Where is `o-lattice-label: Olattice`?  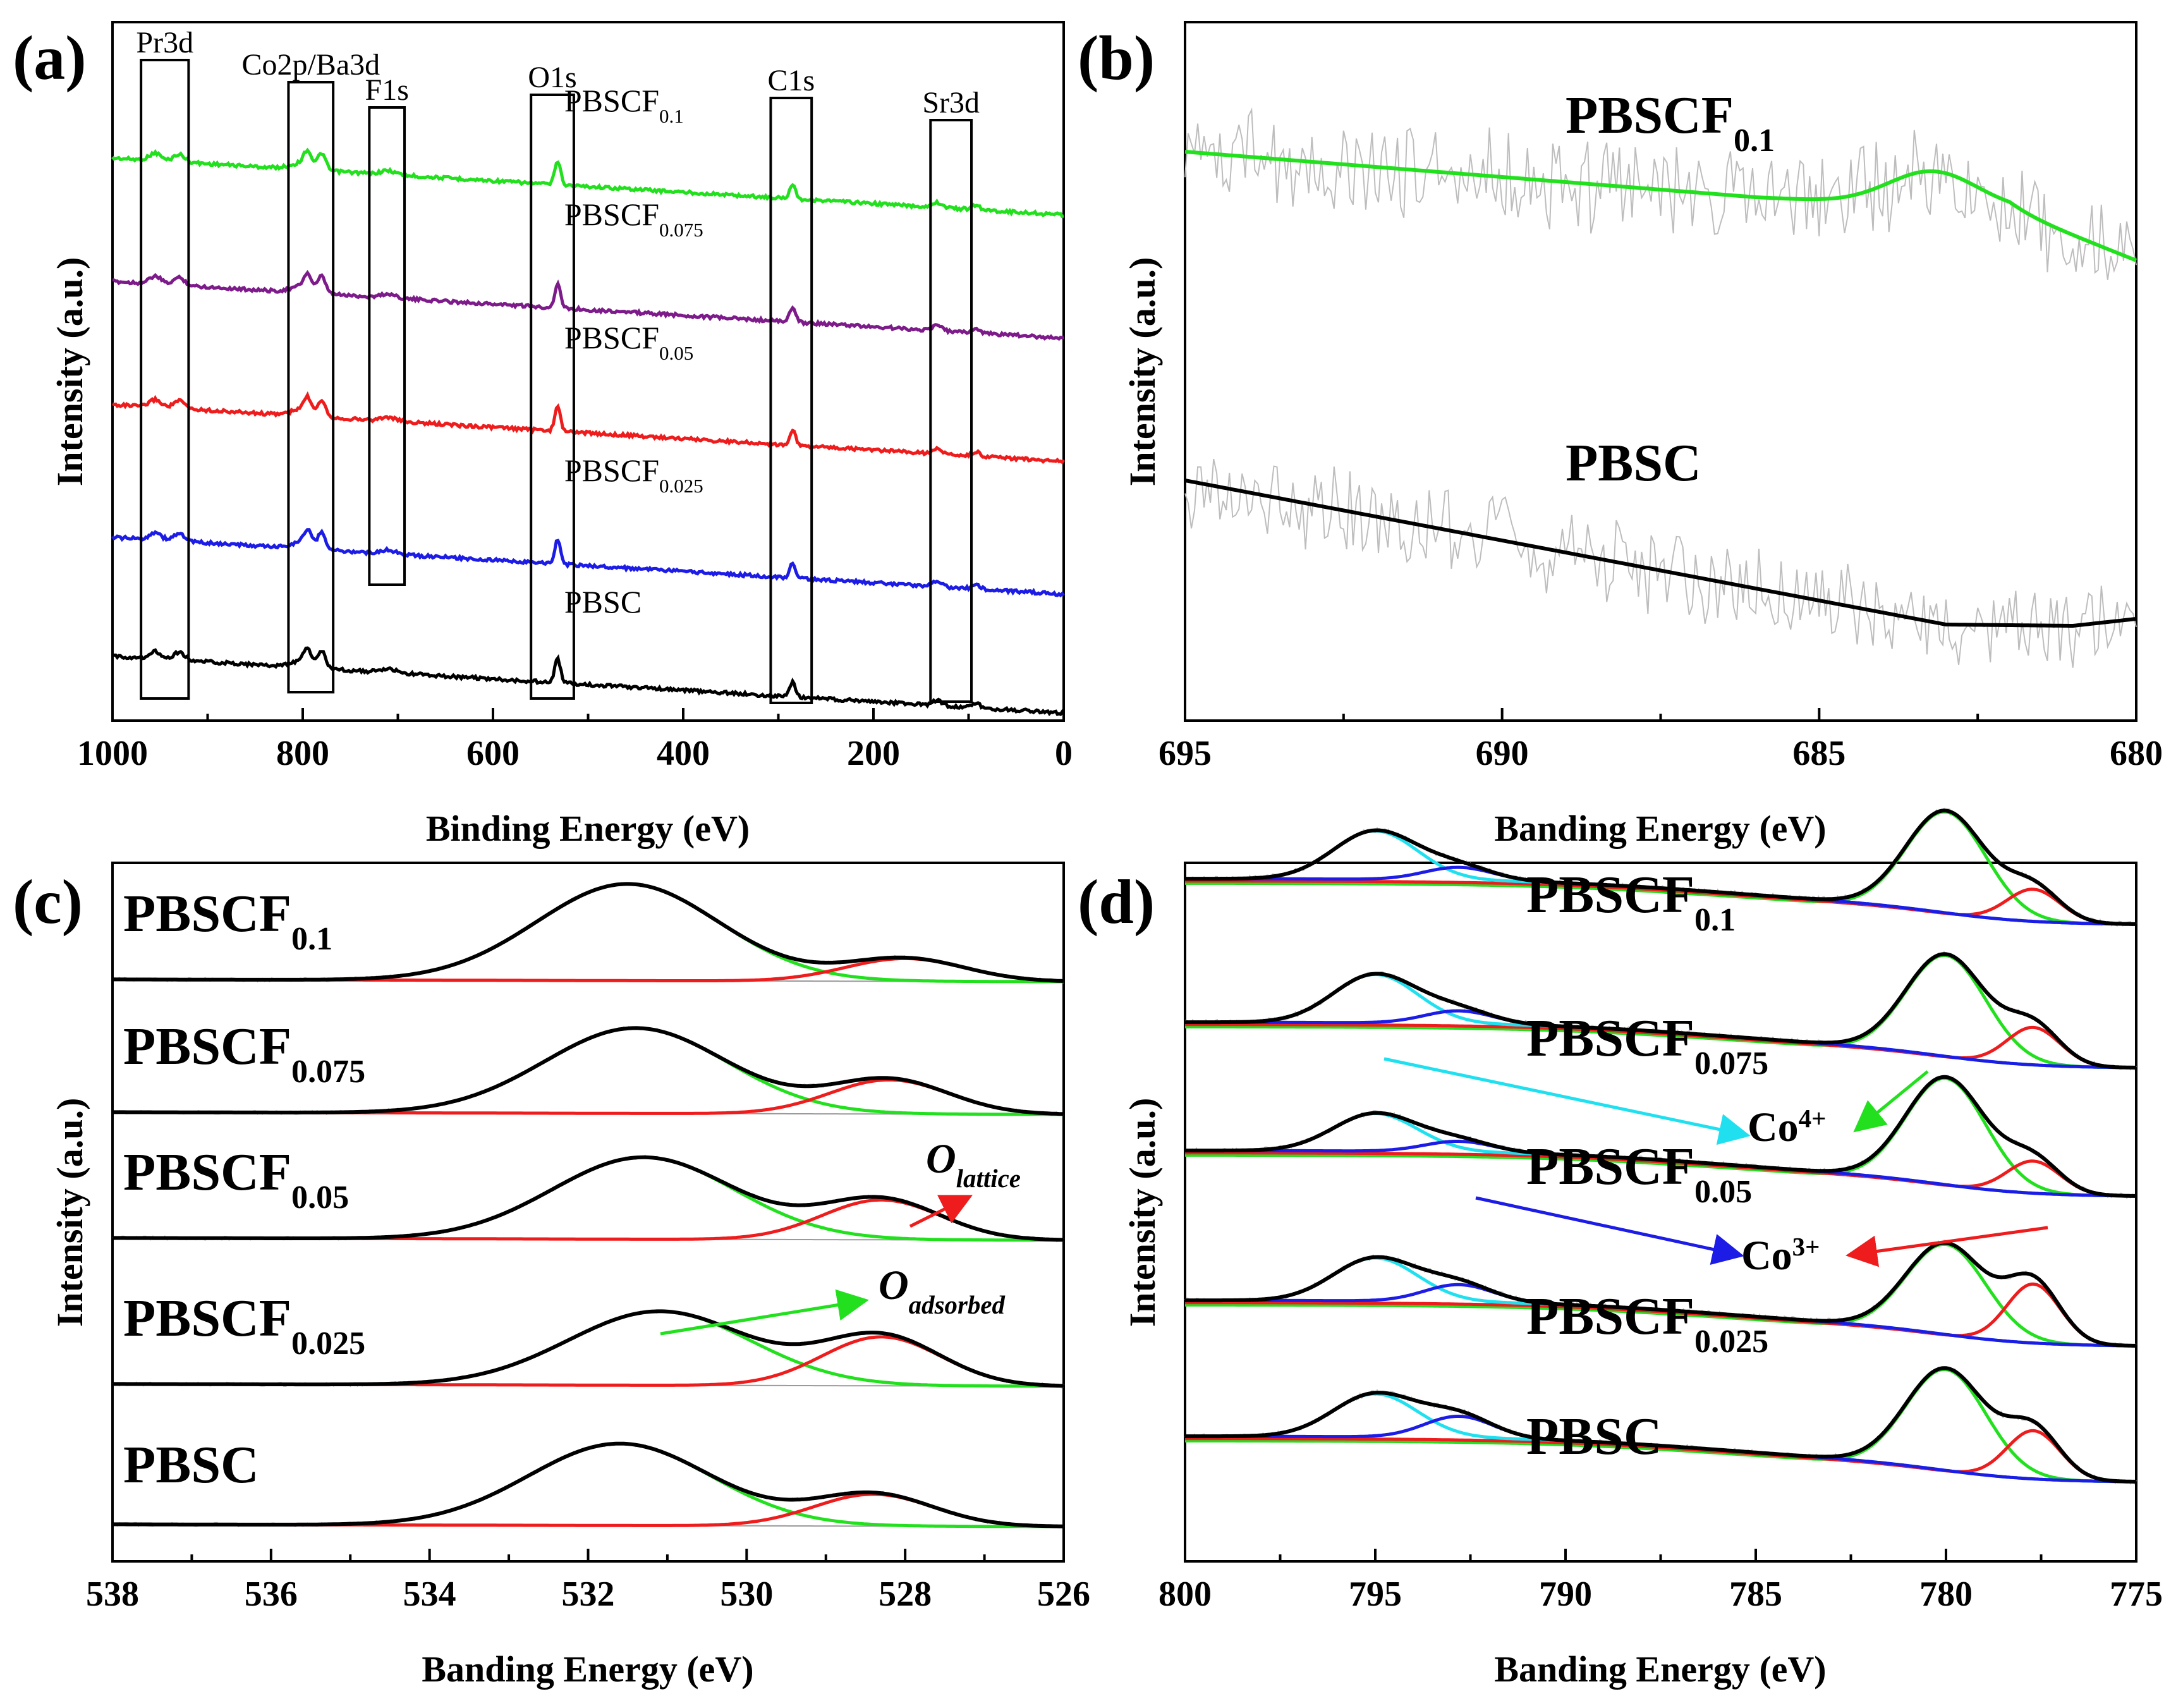
o-lattice-label: Olattice is located at coordinates (973, 1165).